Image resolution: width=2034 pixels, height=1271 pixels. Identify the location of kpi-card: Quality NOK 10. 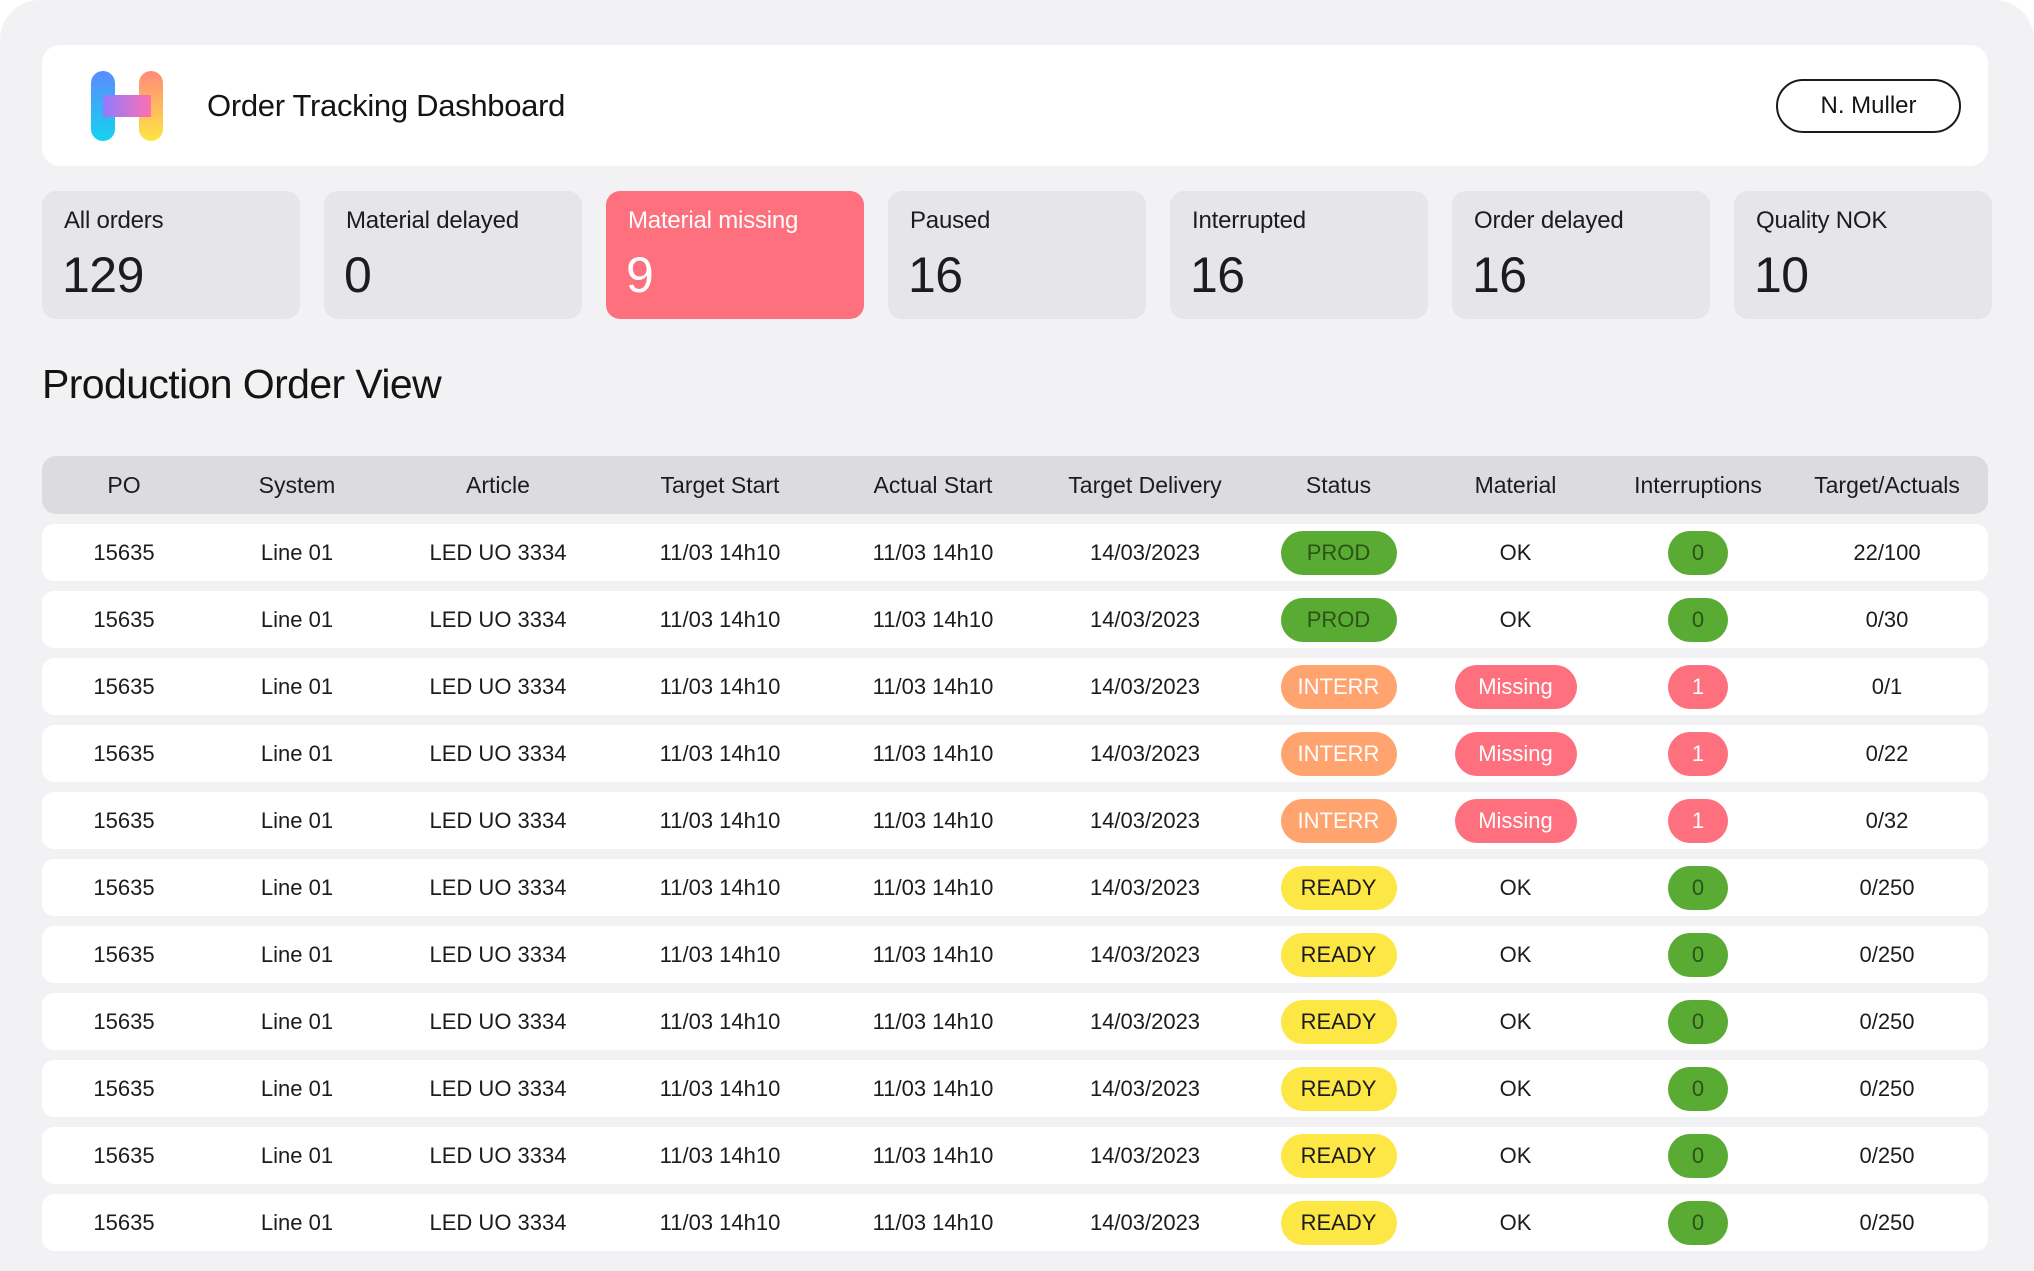
(1863, 255).